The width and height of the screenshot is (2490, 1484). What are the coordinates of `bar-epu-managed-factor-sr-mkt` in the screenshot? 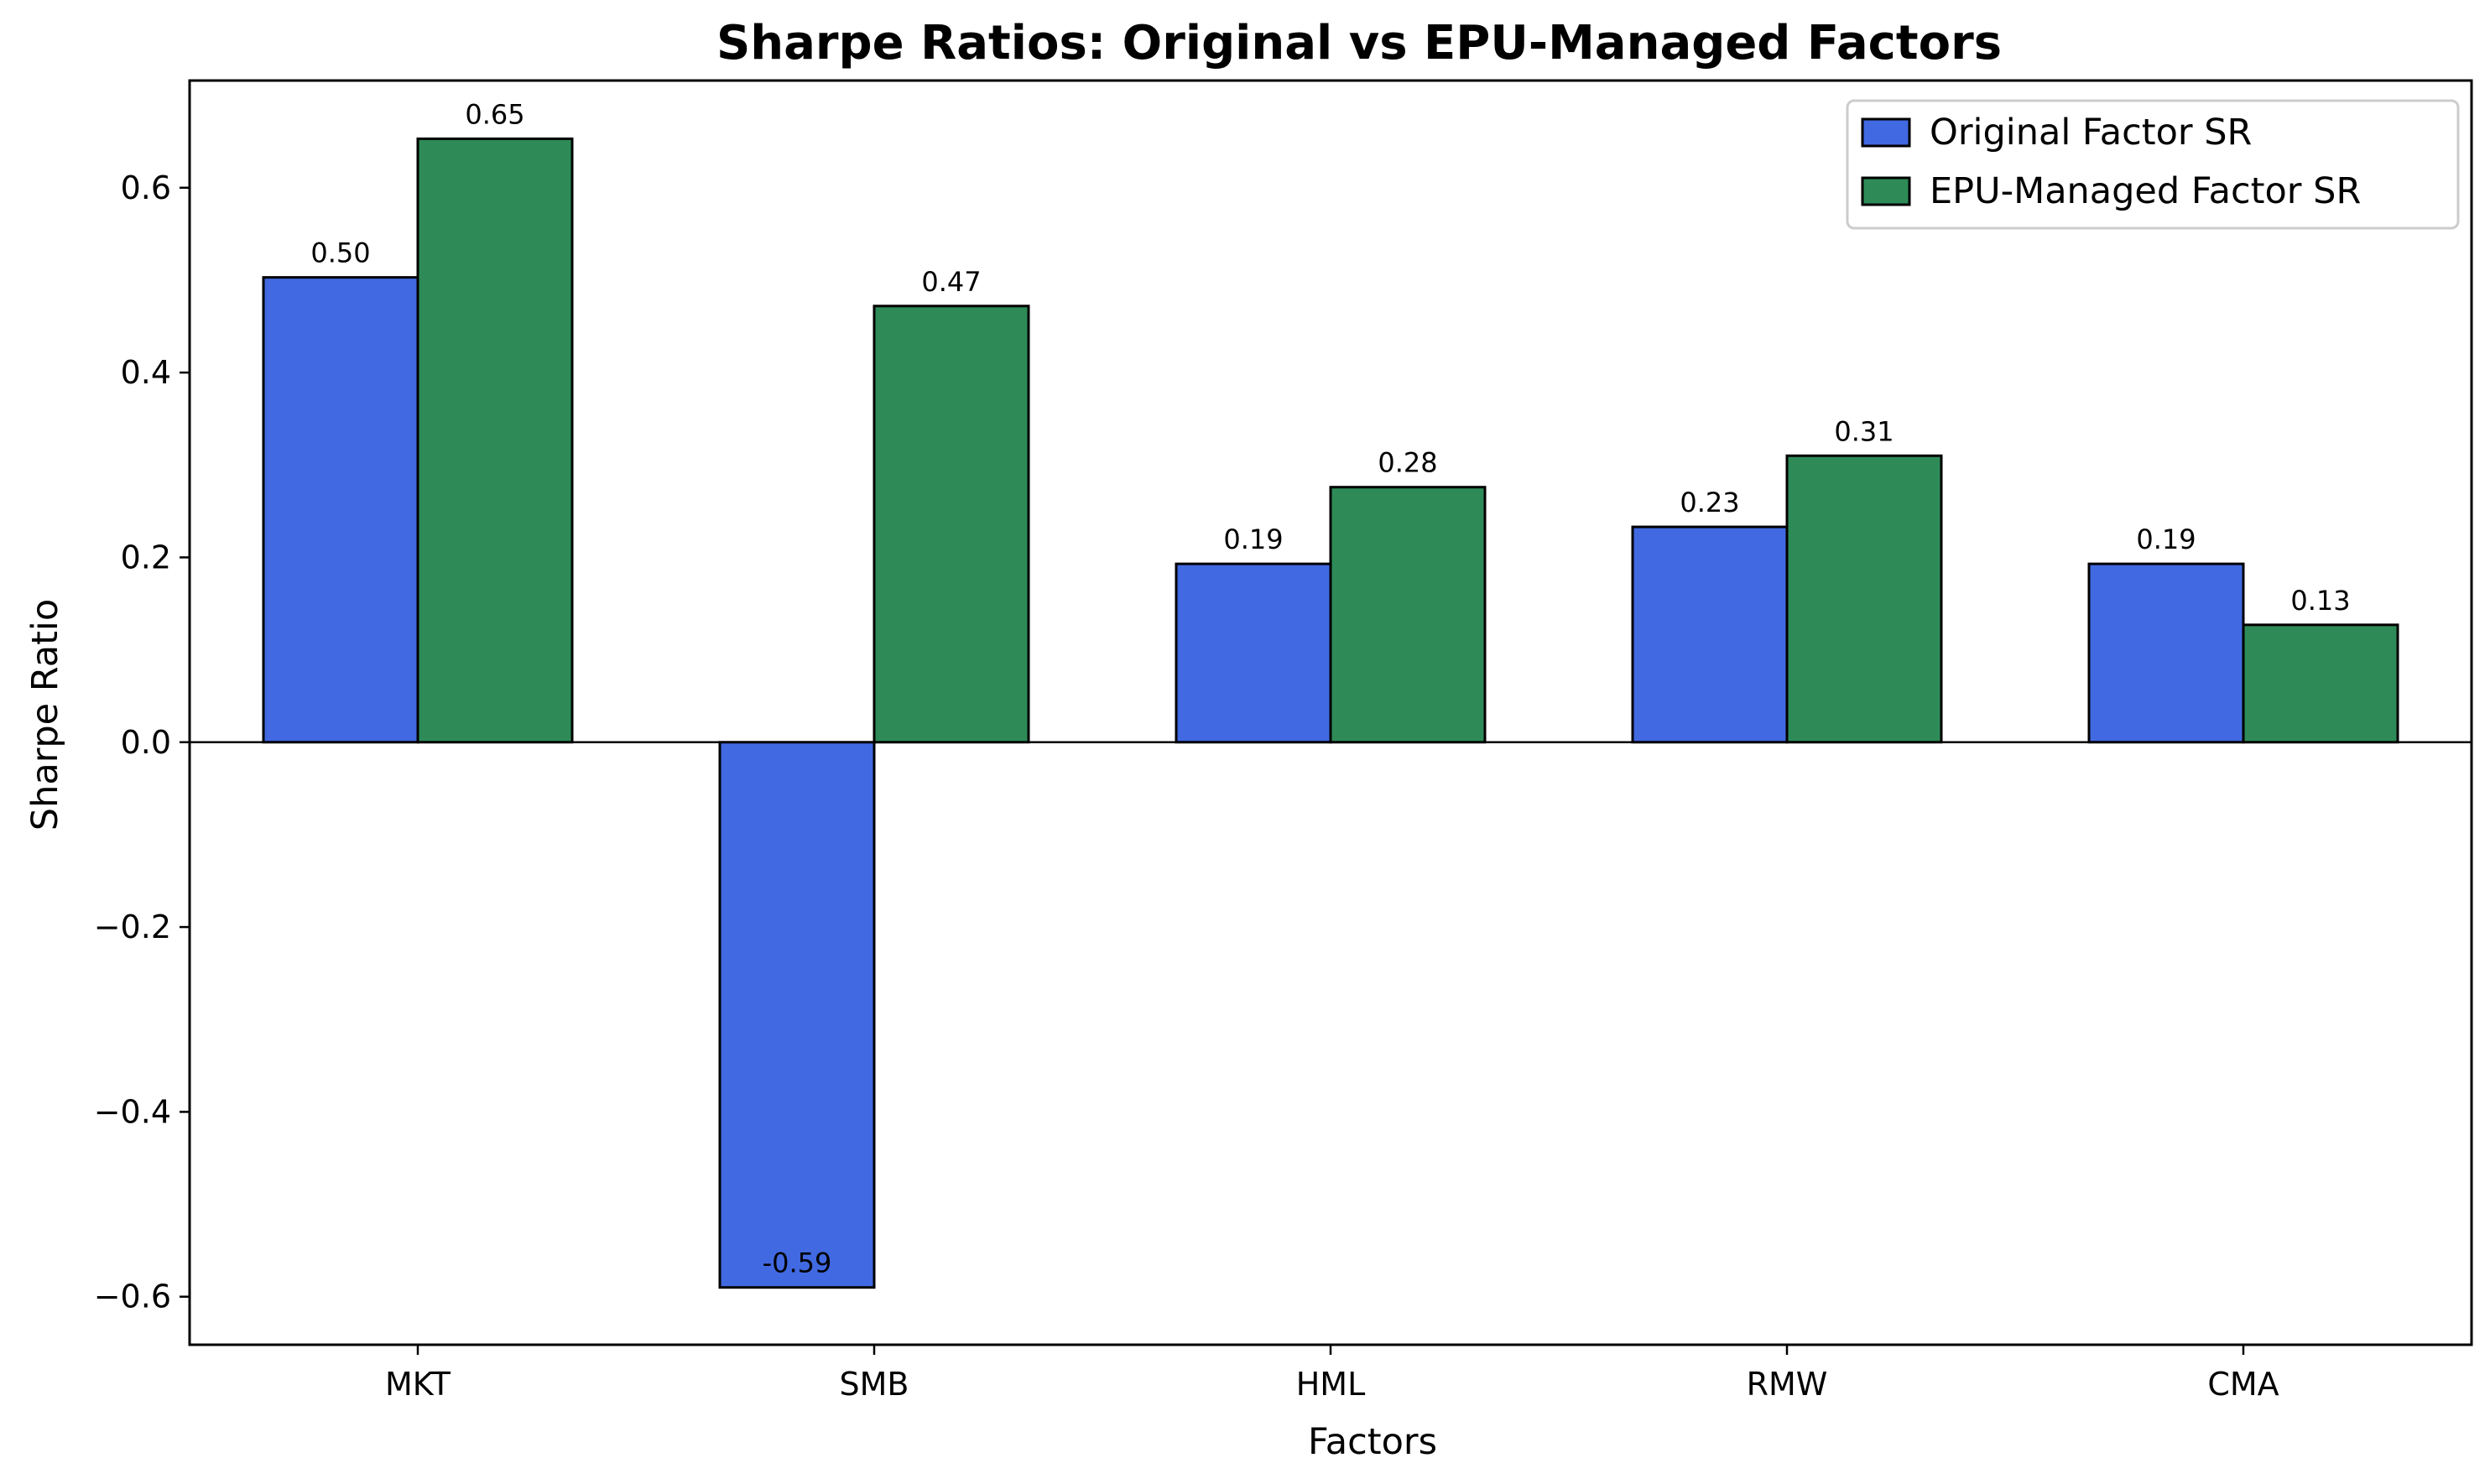 It's located at (495, 440).